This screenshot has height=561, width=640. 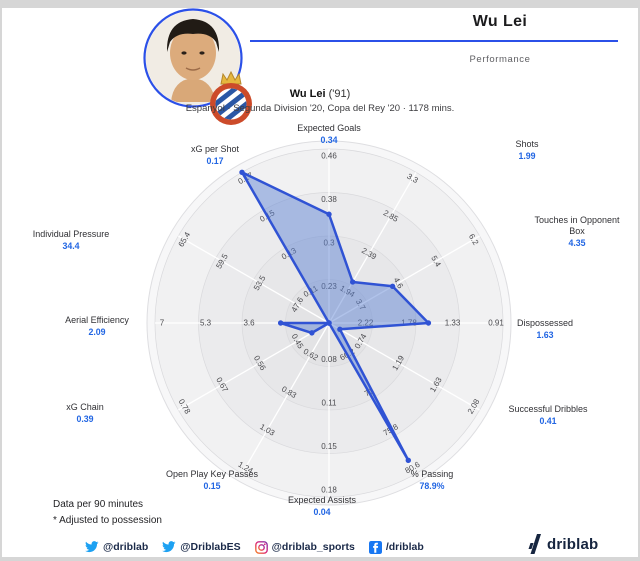 What do you see at coordinates (206, 323) in the screenshot?
I see `tick-label: 5.3` at bounding box center [206, 323].